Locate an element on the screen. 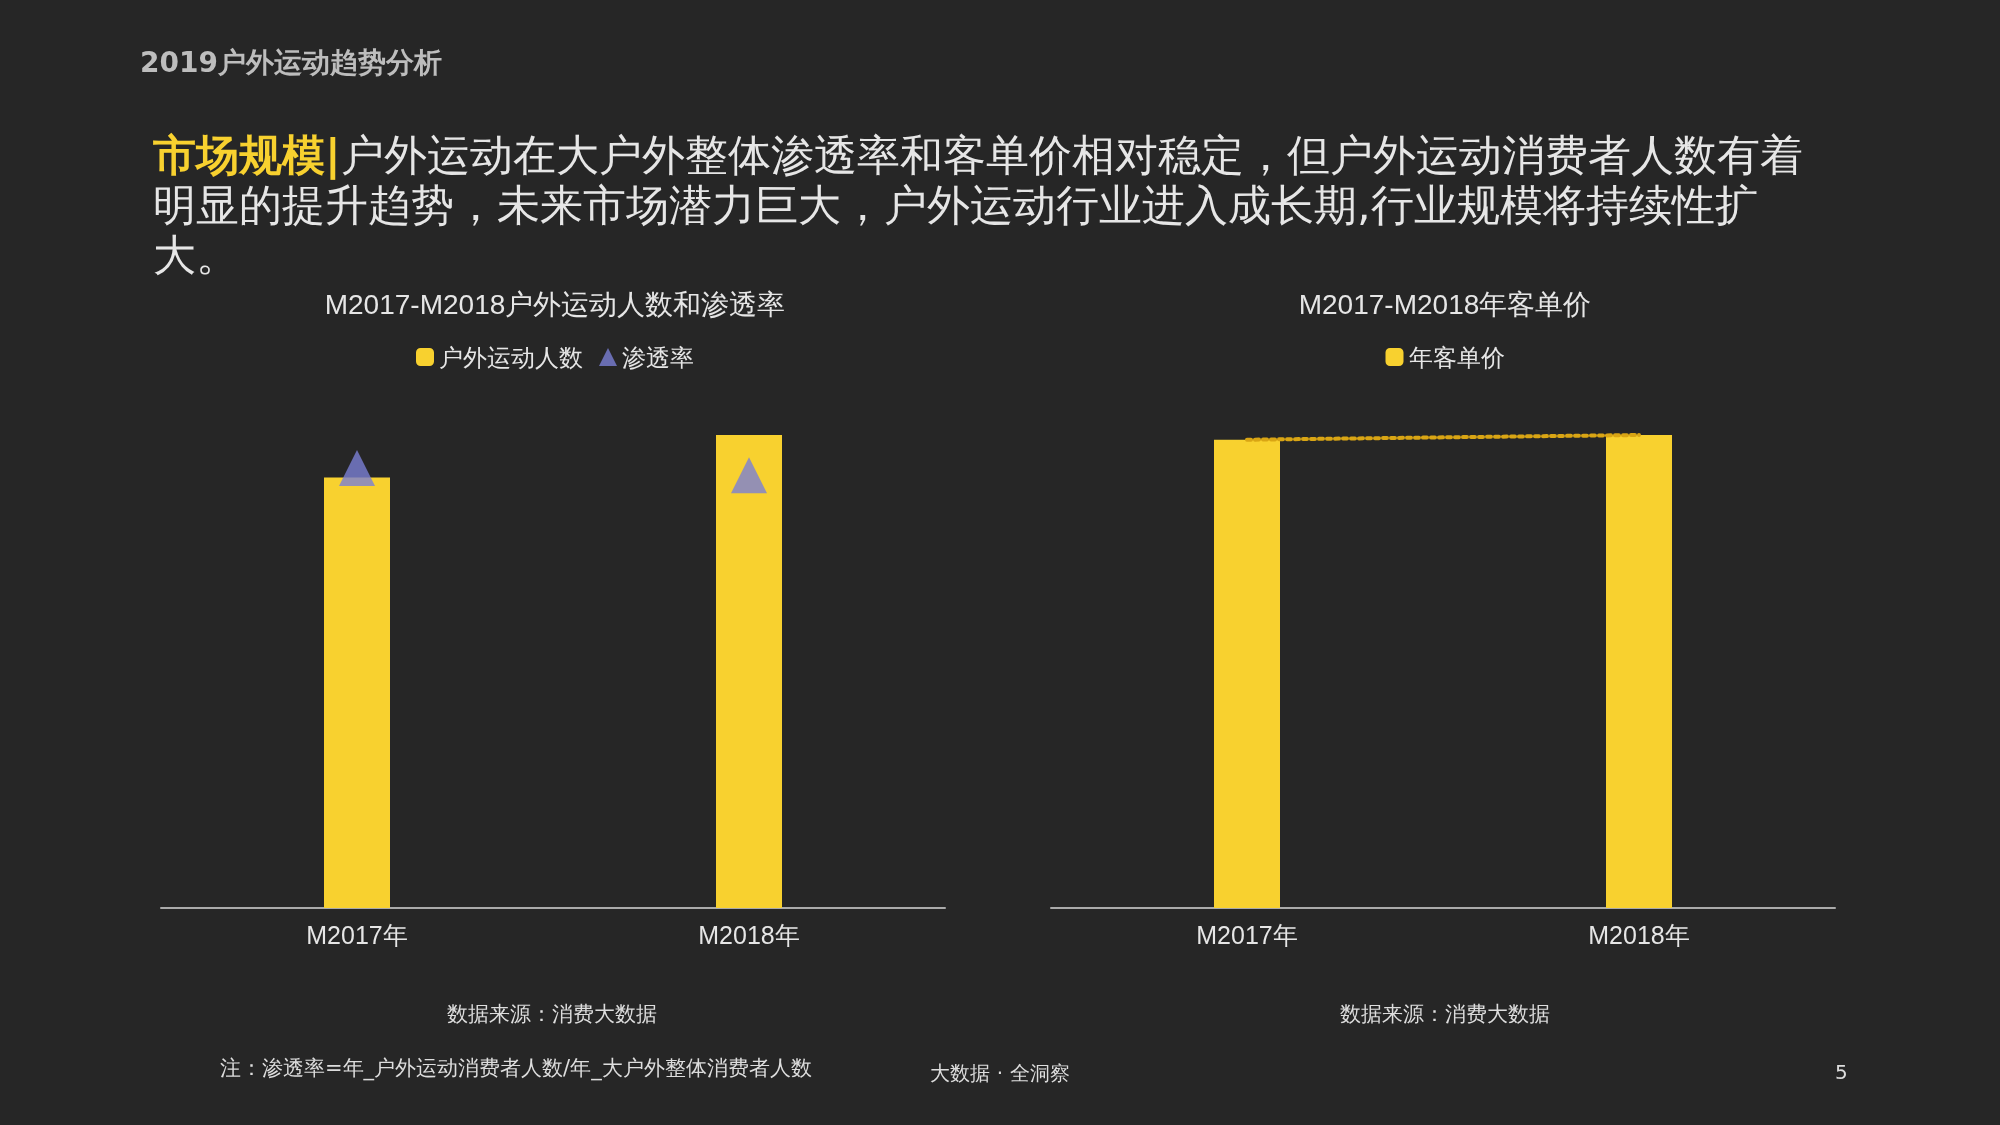 This screenshot has width=2000, height=1125. text: 2019户外运动趋势分析 is located at coordinates (291, 63).